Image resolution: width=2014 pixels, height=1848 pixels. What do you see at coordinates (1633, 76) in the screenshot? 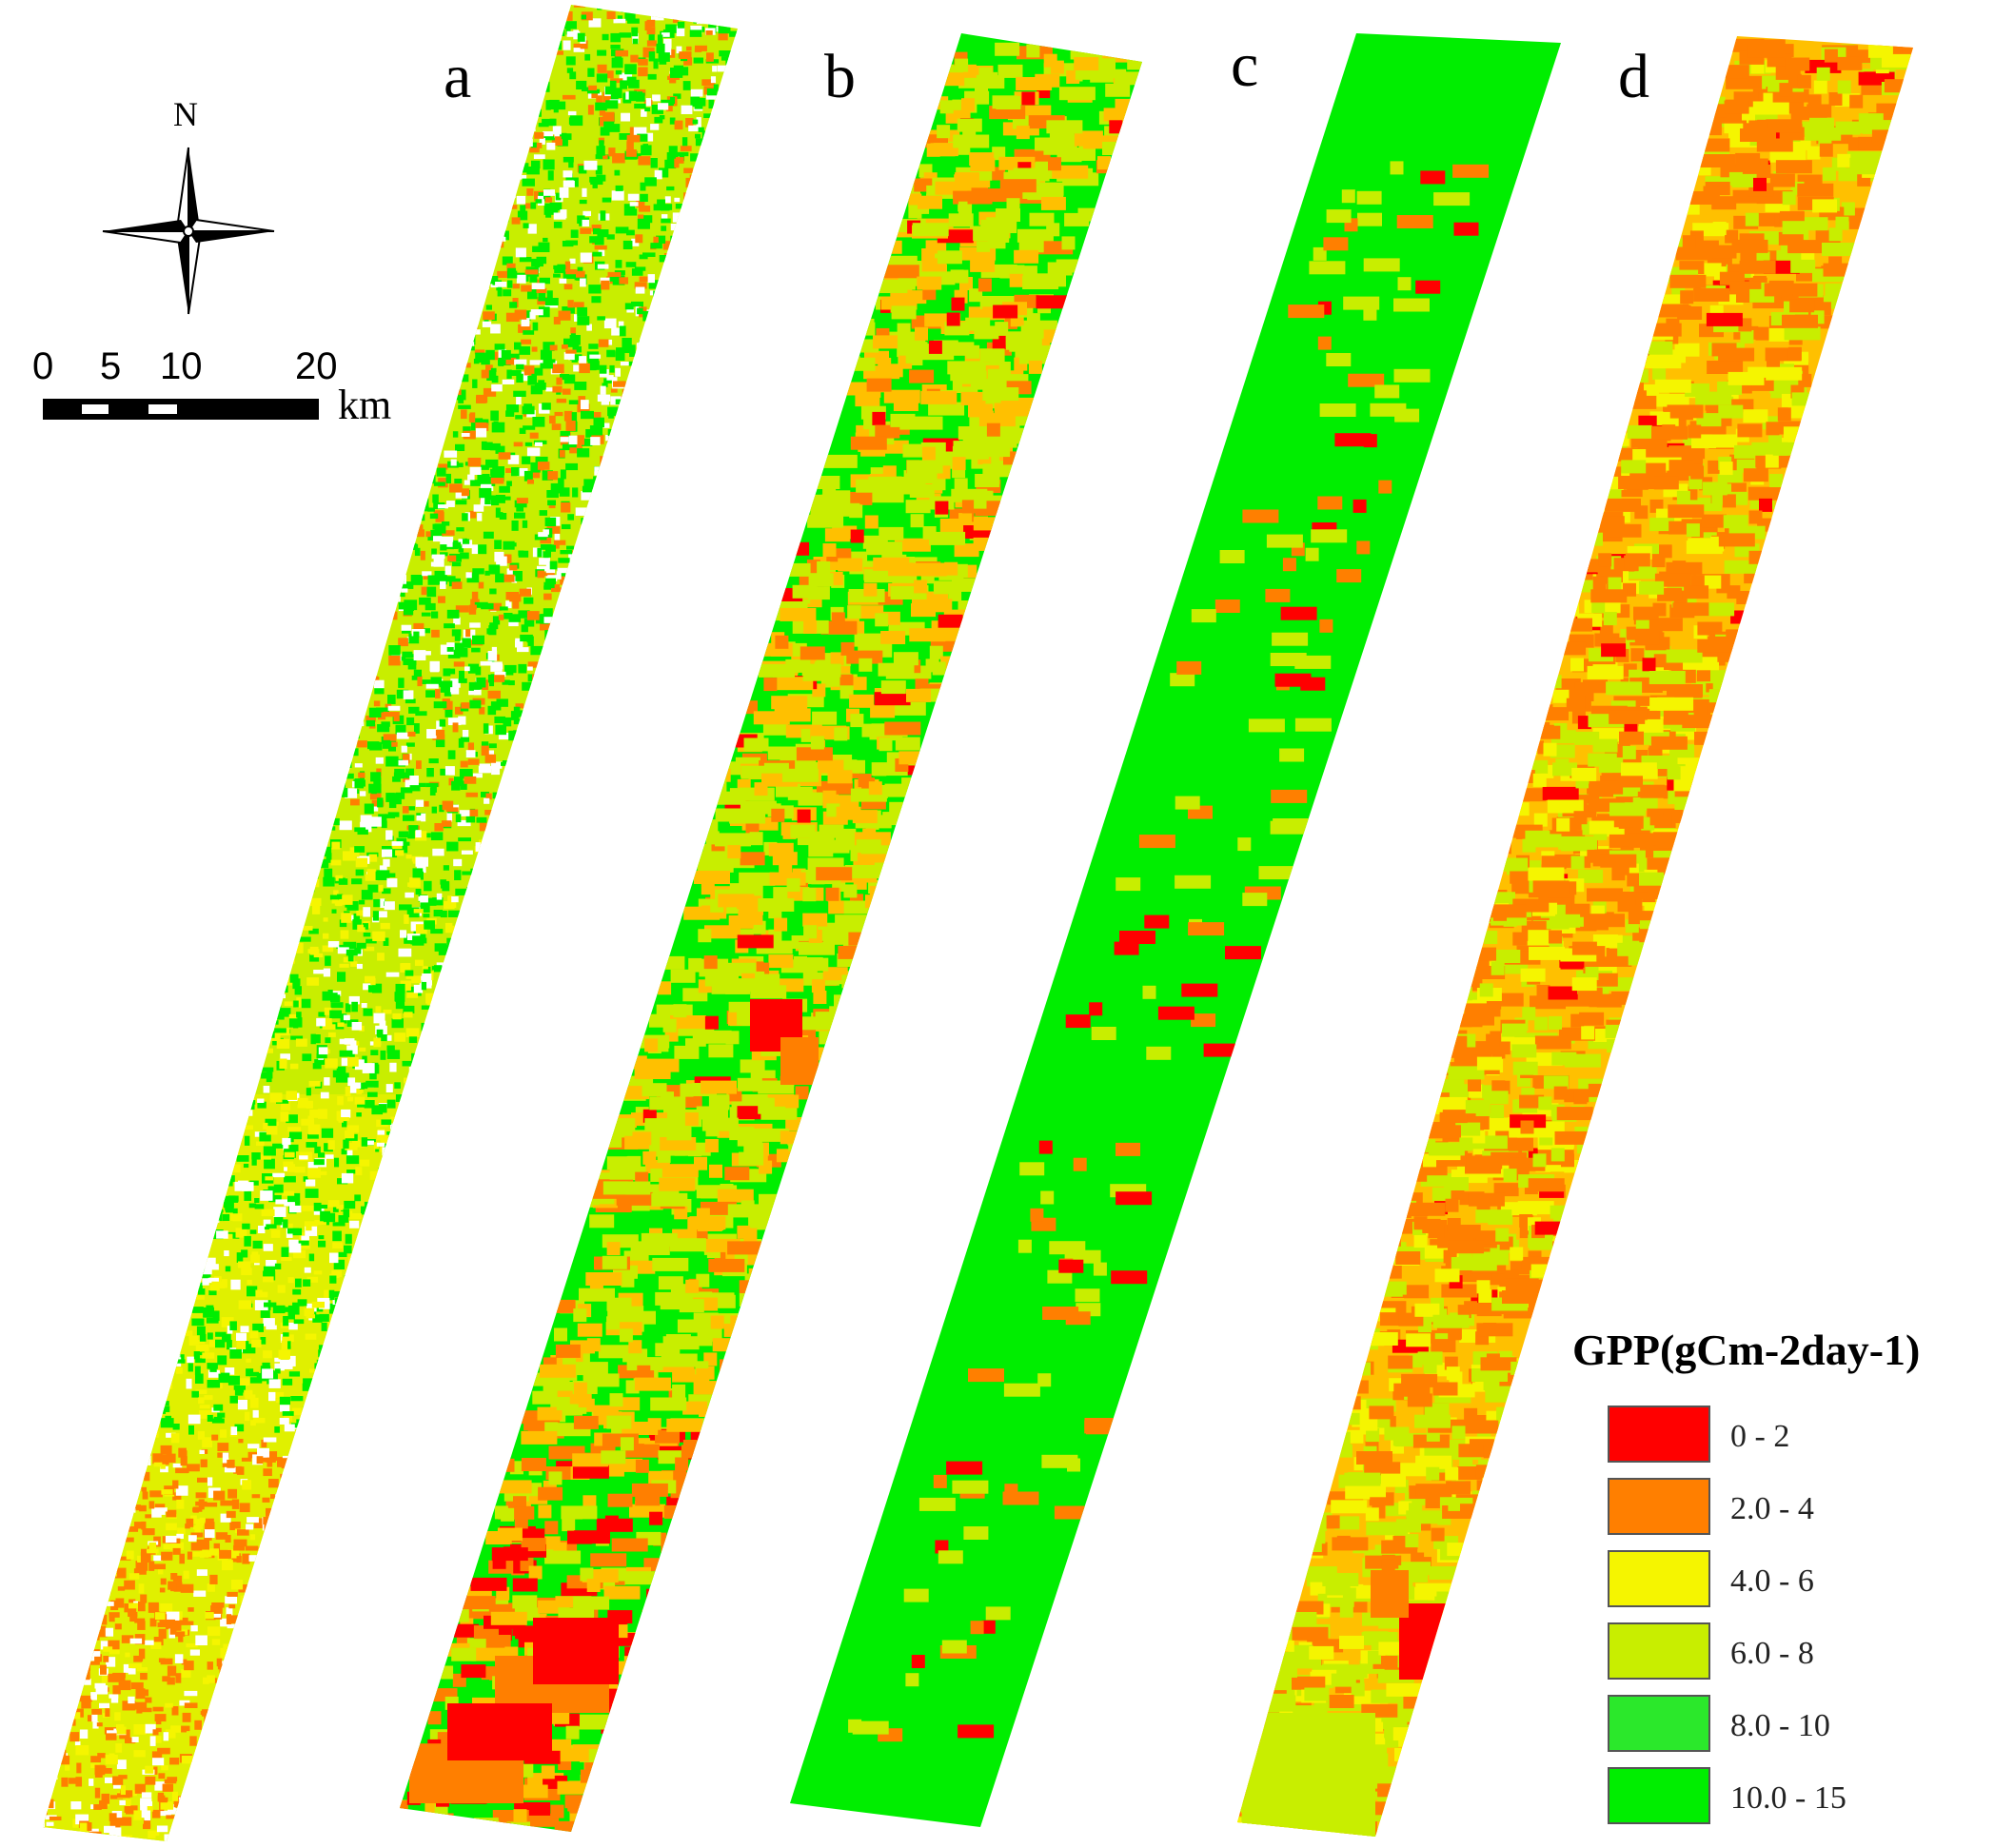
I see `panel-label-d: d` at bounding box center [1633, 76].